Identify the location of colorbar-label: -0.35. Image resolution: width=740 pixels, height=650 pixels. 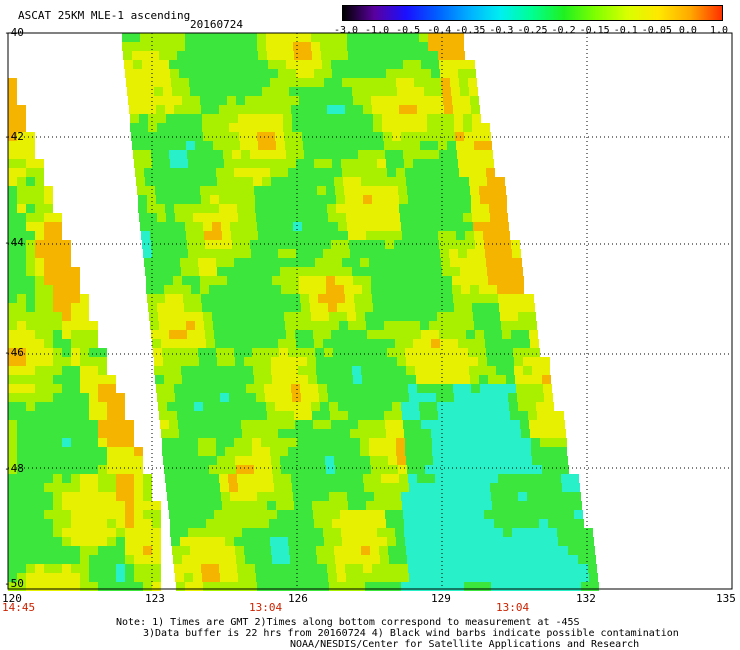
(470, 30).